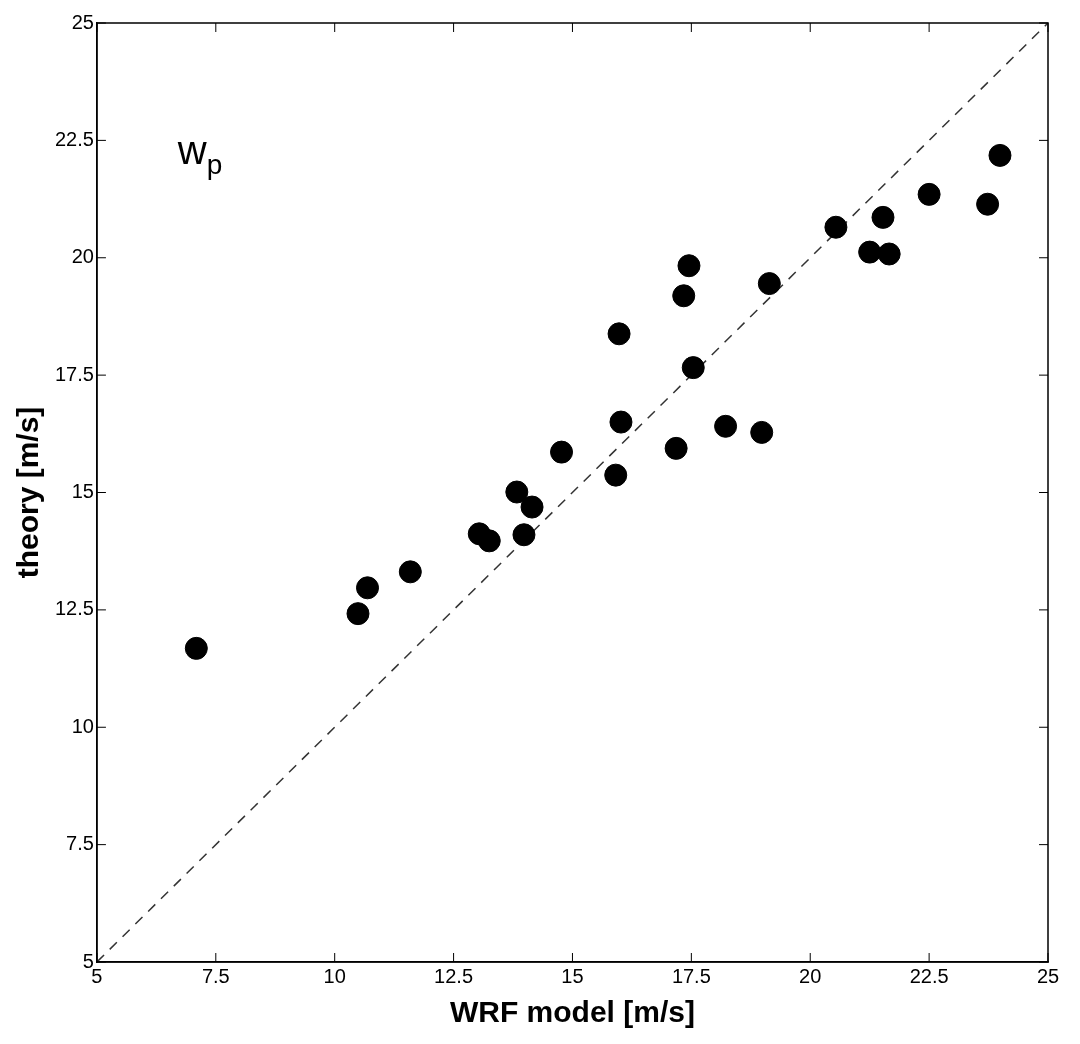 This screenshot has width=1080, height=1044. Describe the element at coordinates (82, 21) in the screenshot. I see `y-tick-label: 25` at that location.